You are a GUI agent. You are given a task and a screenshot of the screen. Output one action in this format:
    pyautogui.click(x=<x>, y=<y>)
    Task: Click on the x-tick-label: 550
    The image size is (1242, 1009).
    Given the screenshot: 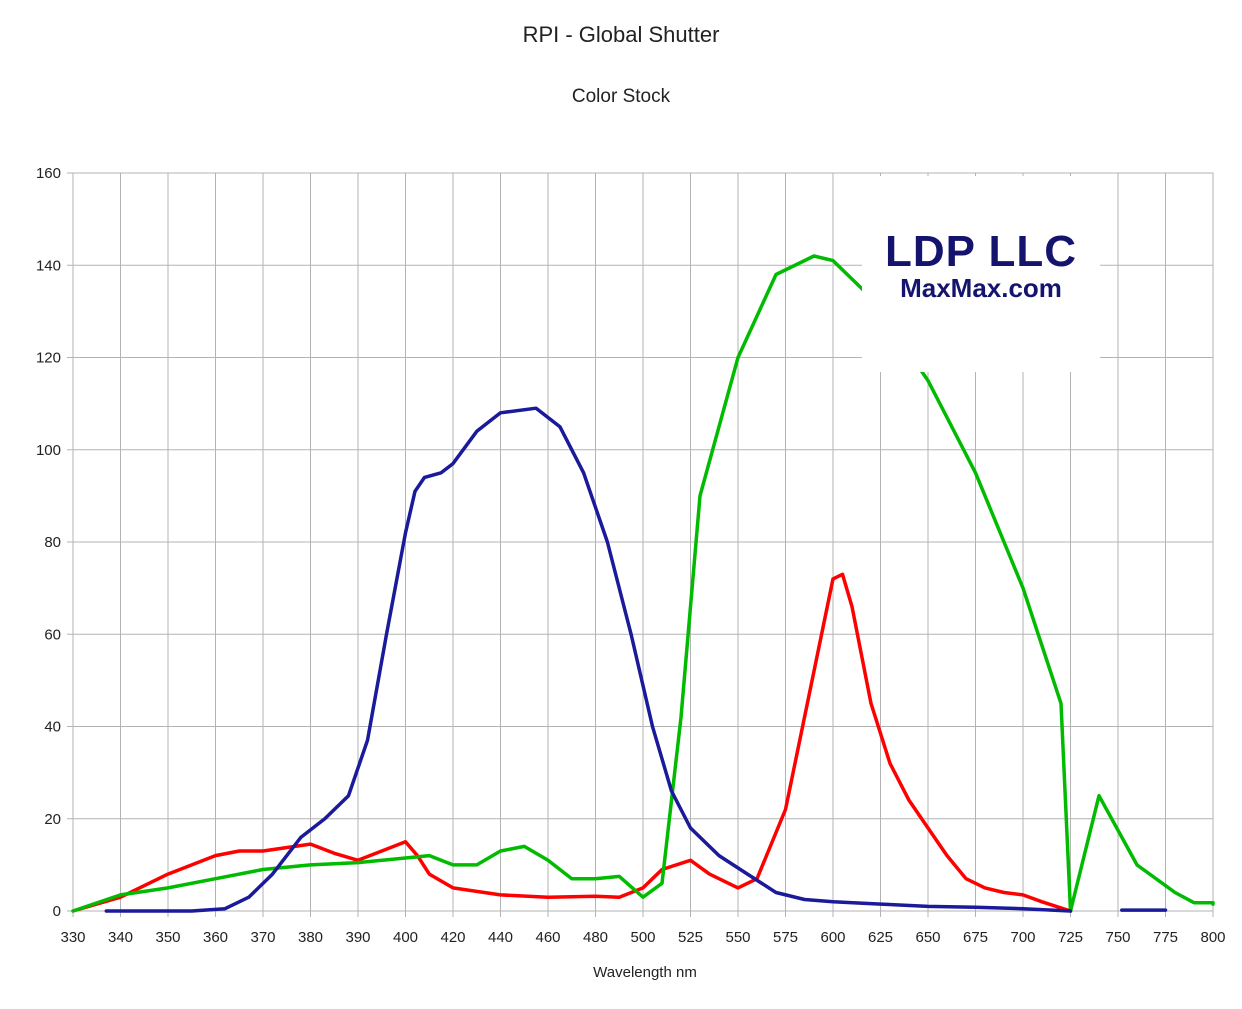 What is the action you would take?
    pyautogui.click(x=737, y=937)
    